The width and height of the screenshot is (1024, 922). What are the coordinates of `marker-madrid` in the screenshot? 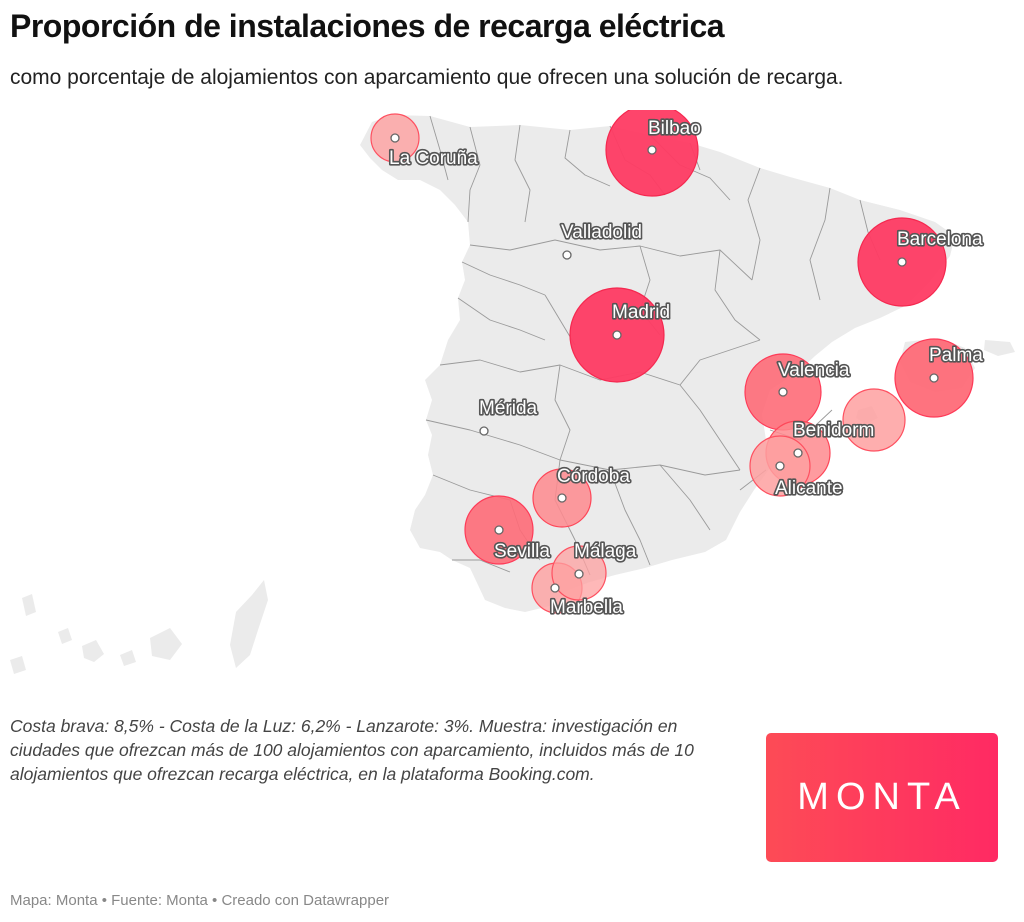 It's located at (617, 335).